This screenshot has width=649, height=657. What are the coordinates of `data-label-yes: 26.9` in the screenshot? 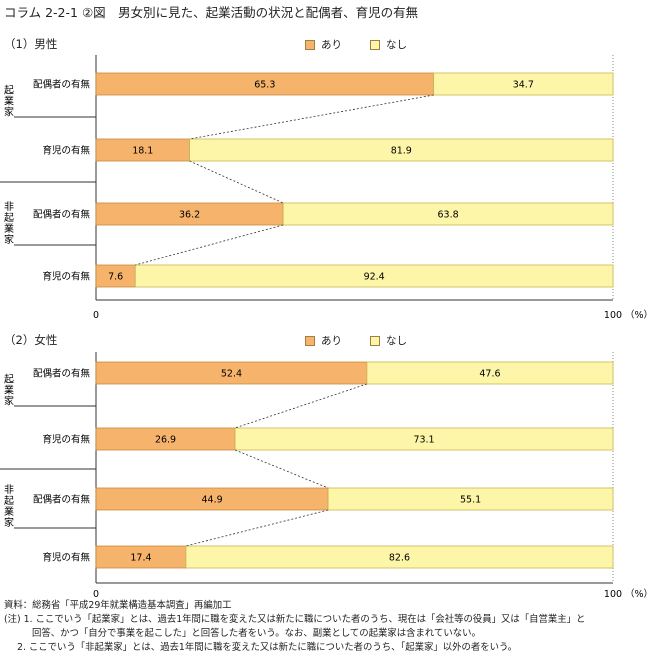 It's located at (165, 440).